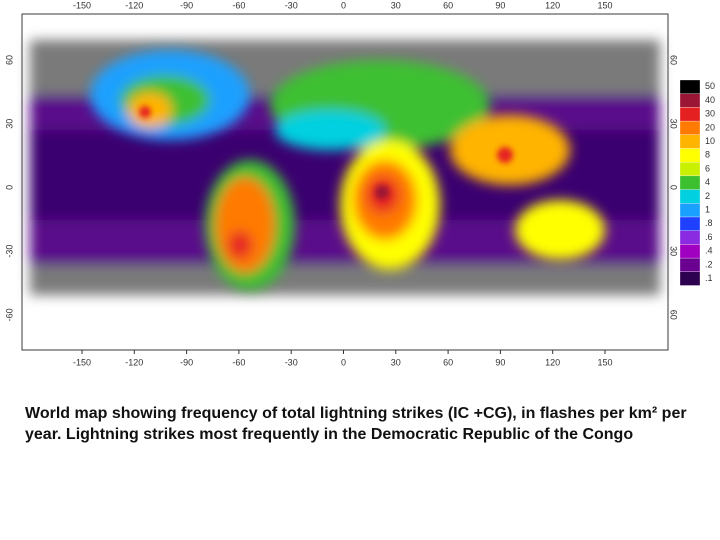 This screenshot has height=540, width=720. What do you see at coordinates (9, 251) in the screenshot?
I see `lat-label-left: -30` at bounding box center [9, 251].